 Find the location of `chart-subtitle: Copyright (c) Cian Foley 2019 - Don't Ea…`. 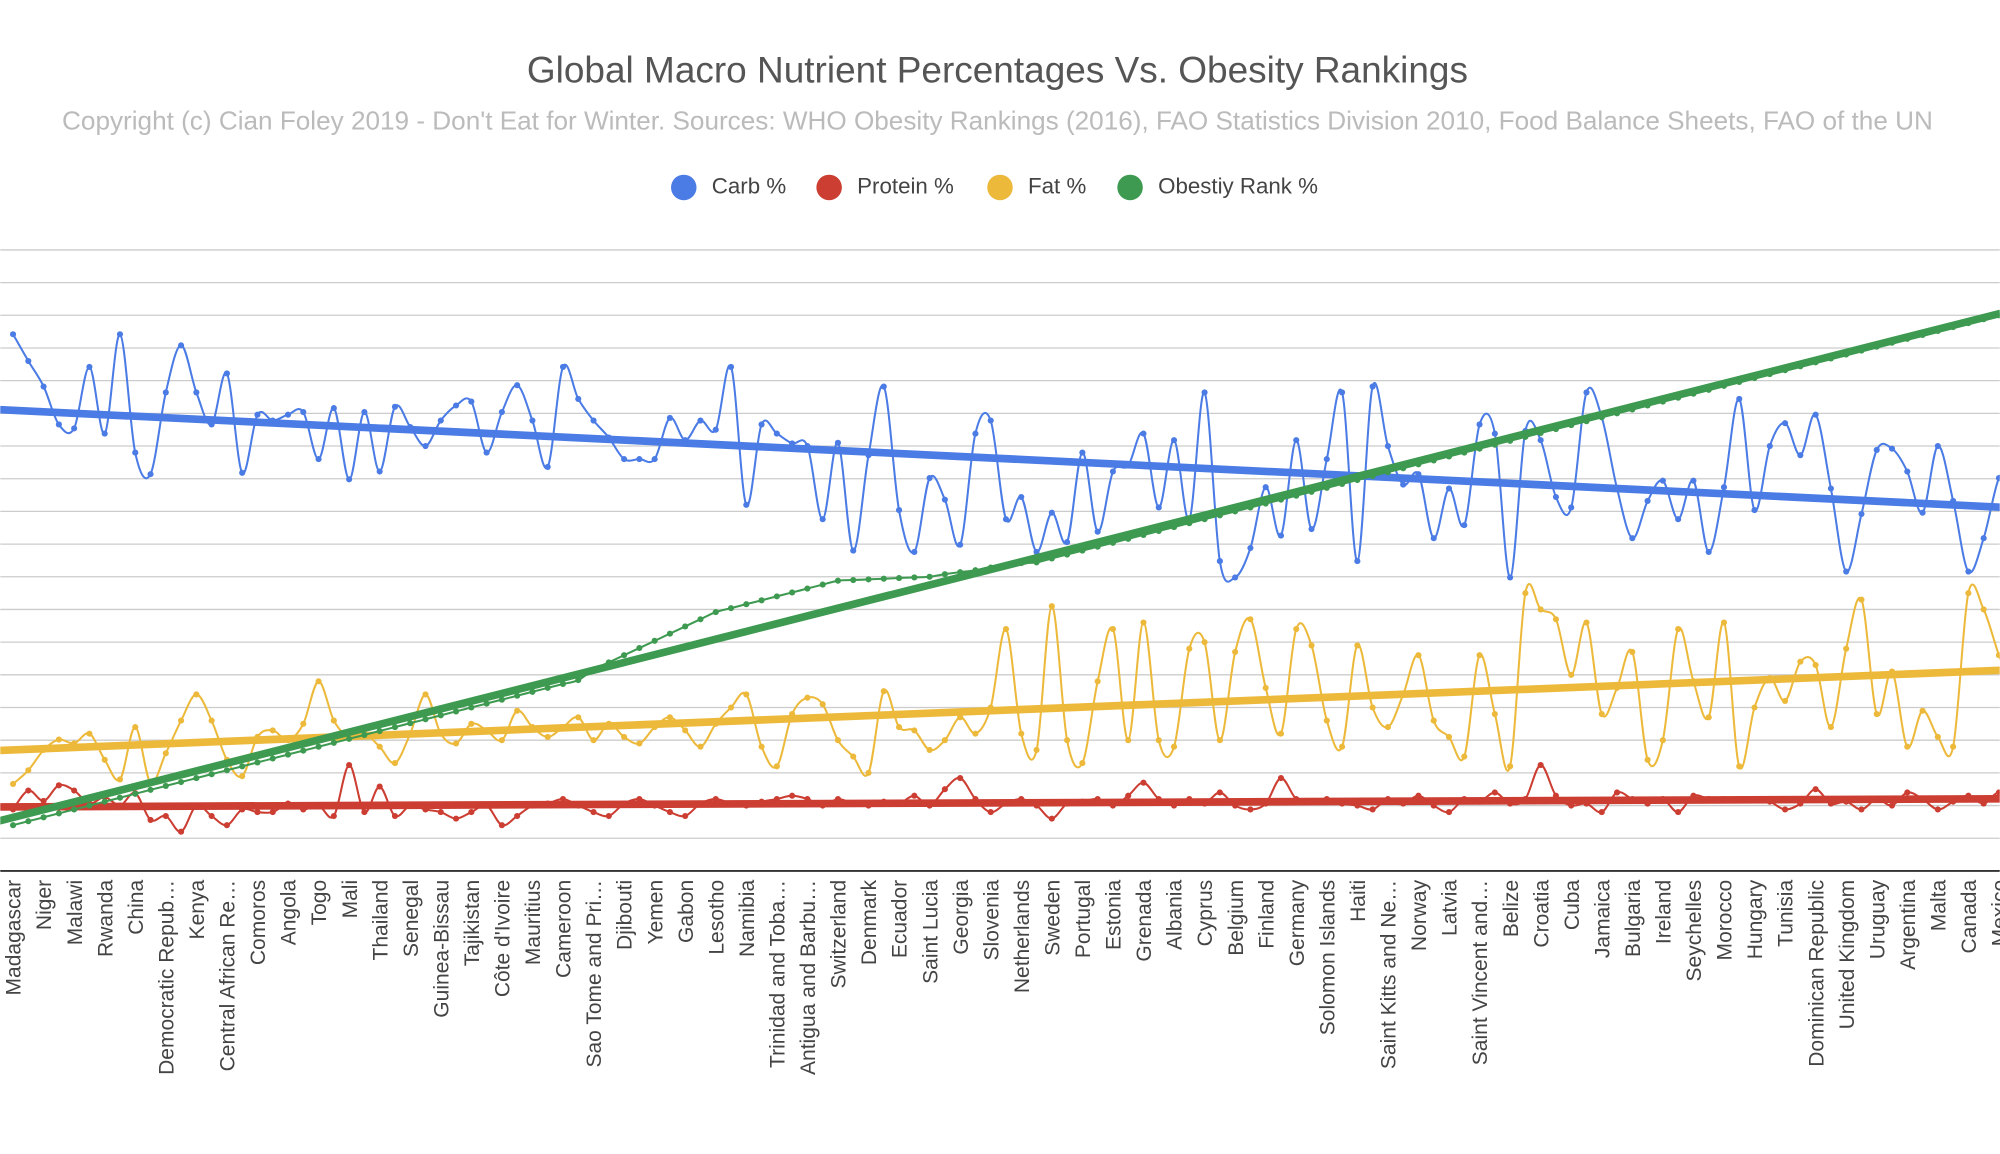

chart-subtitle: Copyright (c) Cian Foley 2019 - Don't Ea… is located at coordinates (997, 120).